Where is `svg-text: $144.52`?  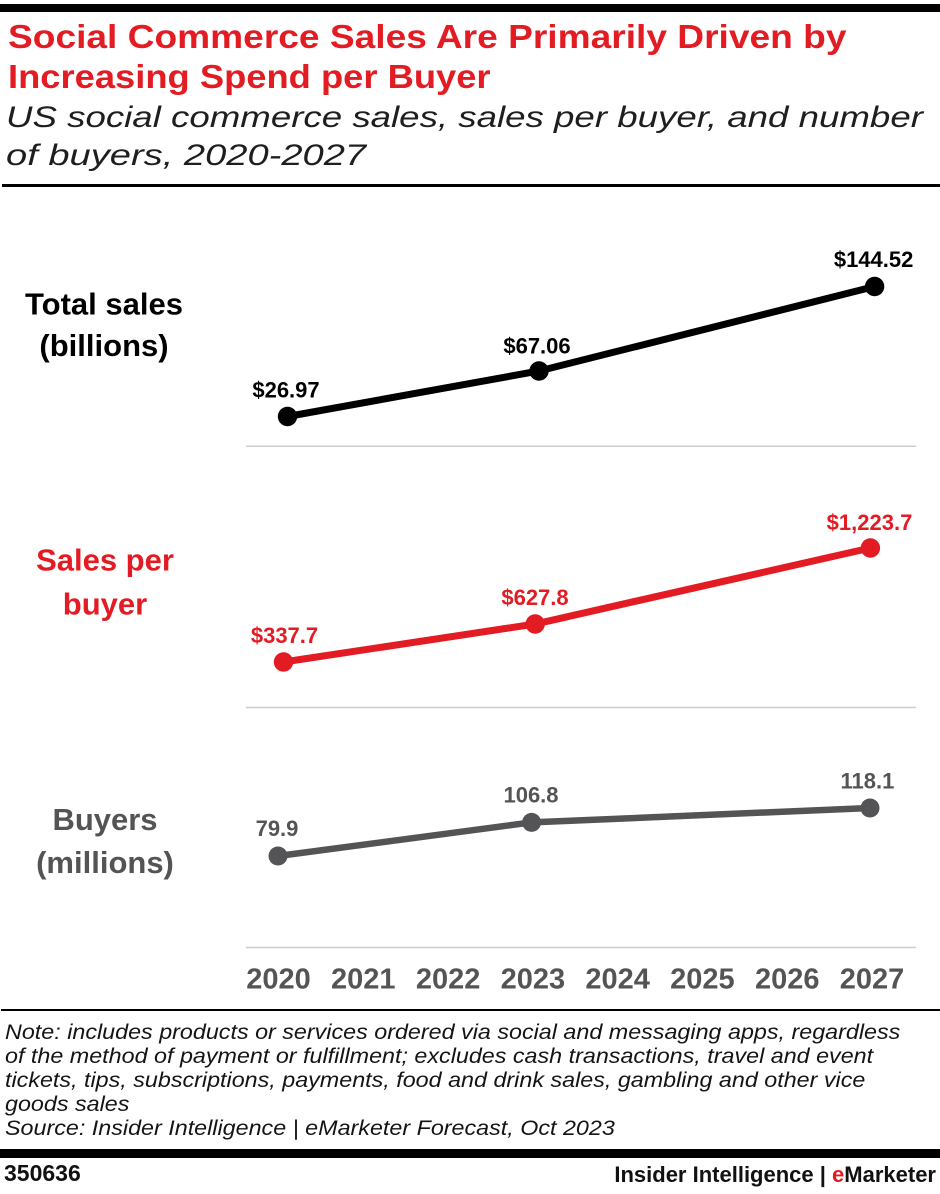
svg-text: $144.52 is located at coordinates (874, 259).